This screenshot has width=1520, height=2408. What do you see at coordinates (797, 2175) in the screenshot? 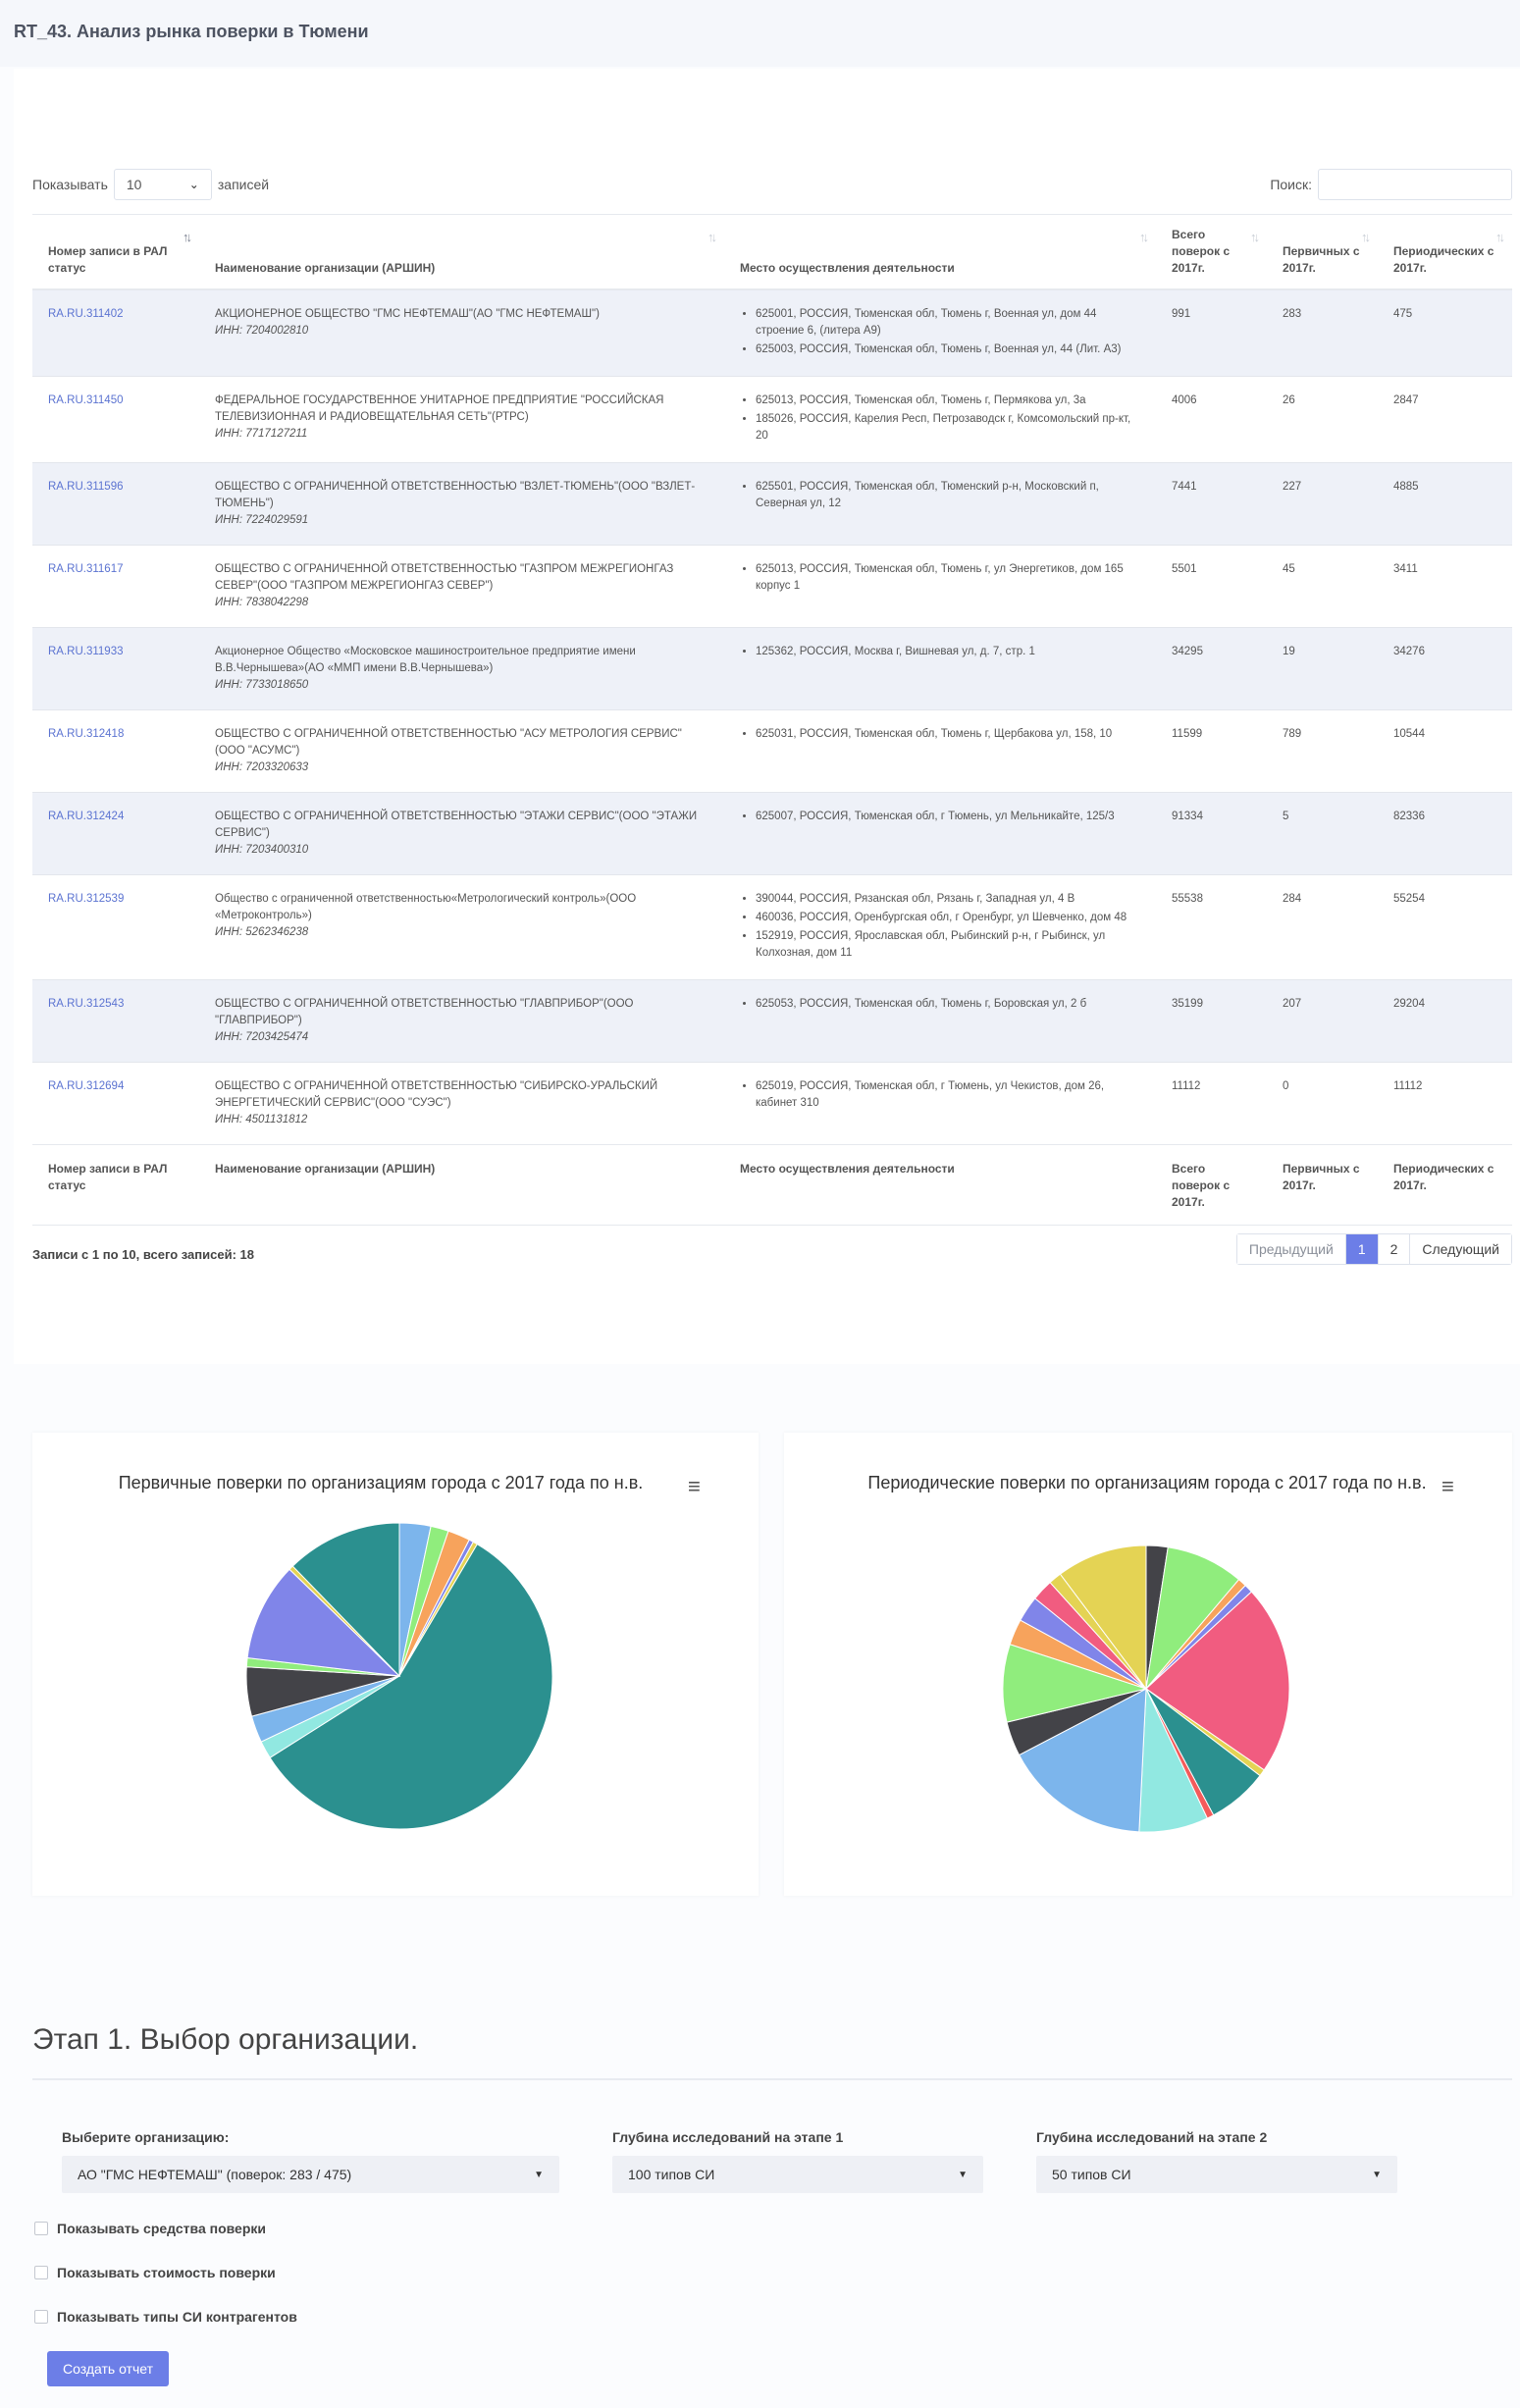
I see `depth1-select: 100 типов СИ ▼` at bounding box center [797, 2175].